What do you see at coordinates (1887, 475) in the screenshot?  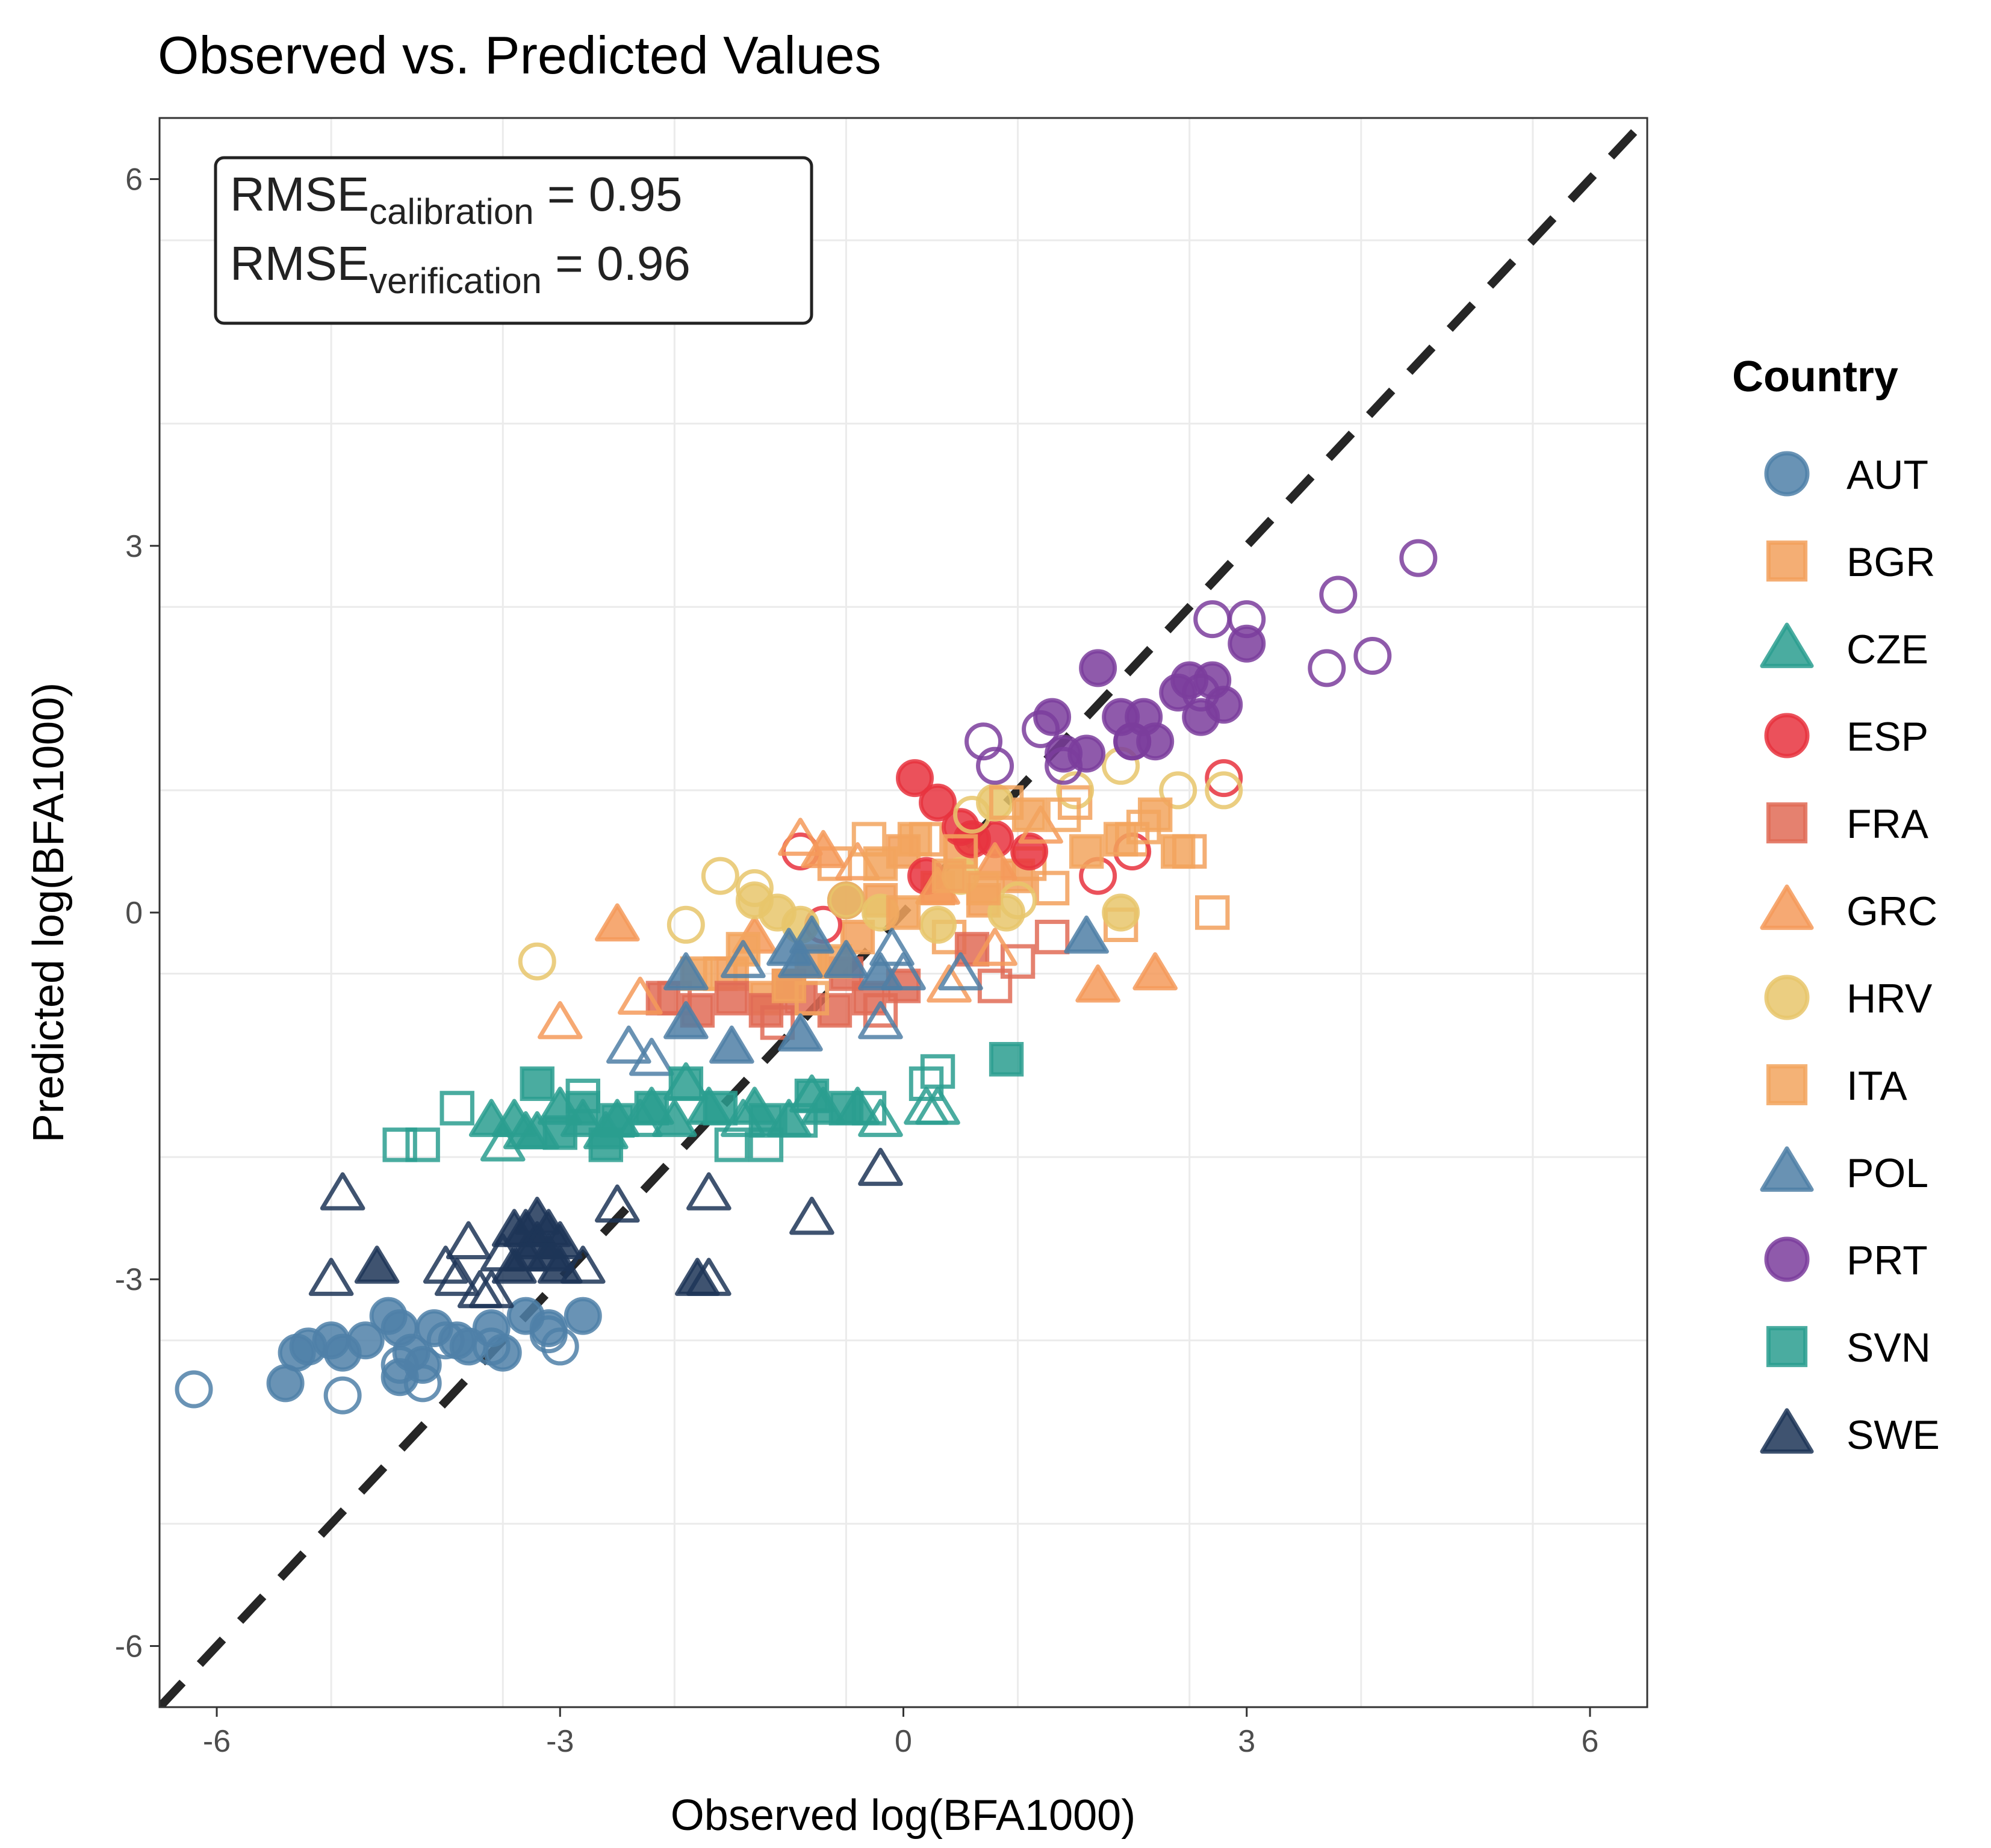 I see `legend-label-aut: AUT` at bounding box center [1887, 475].